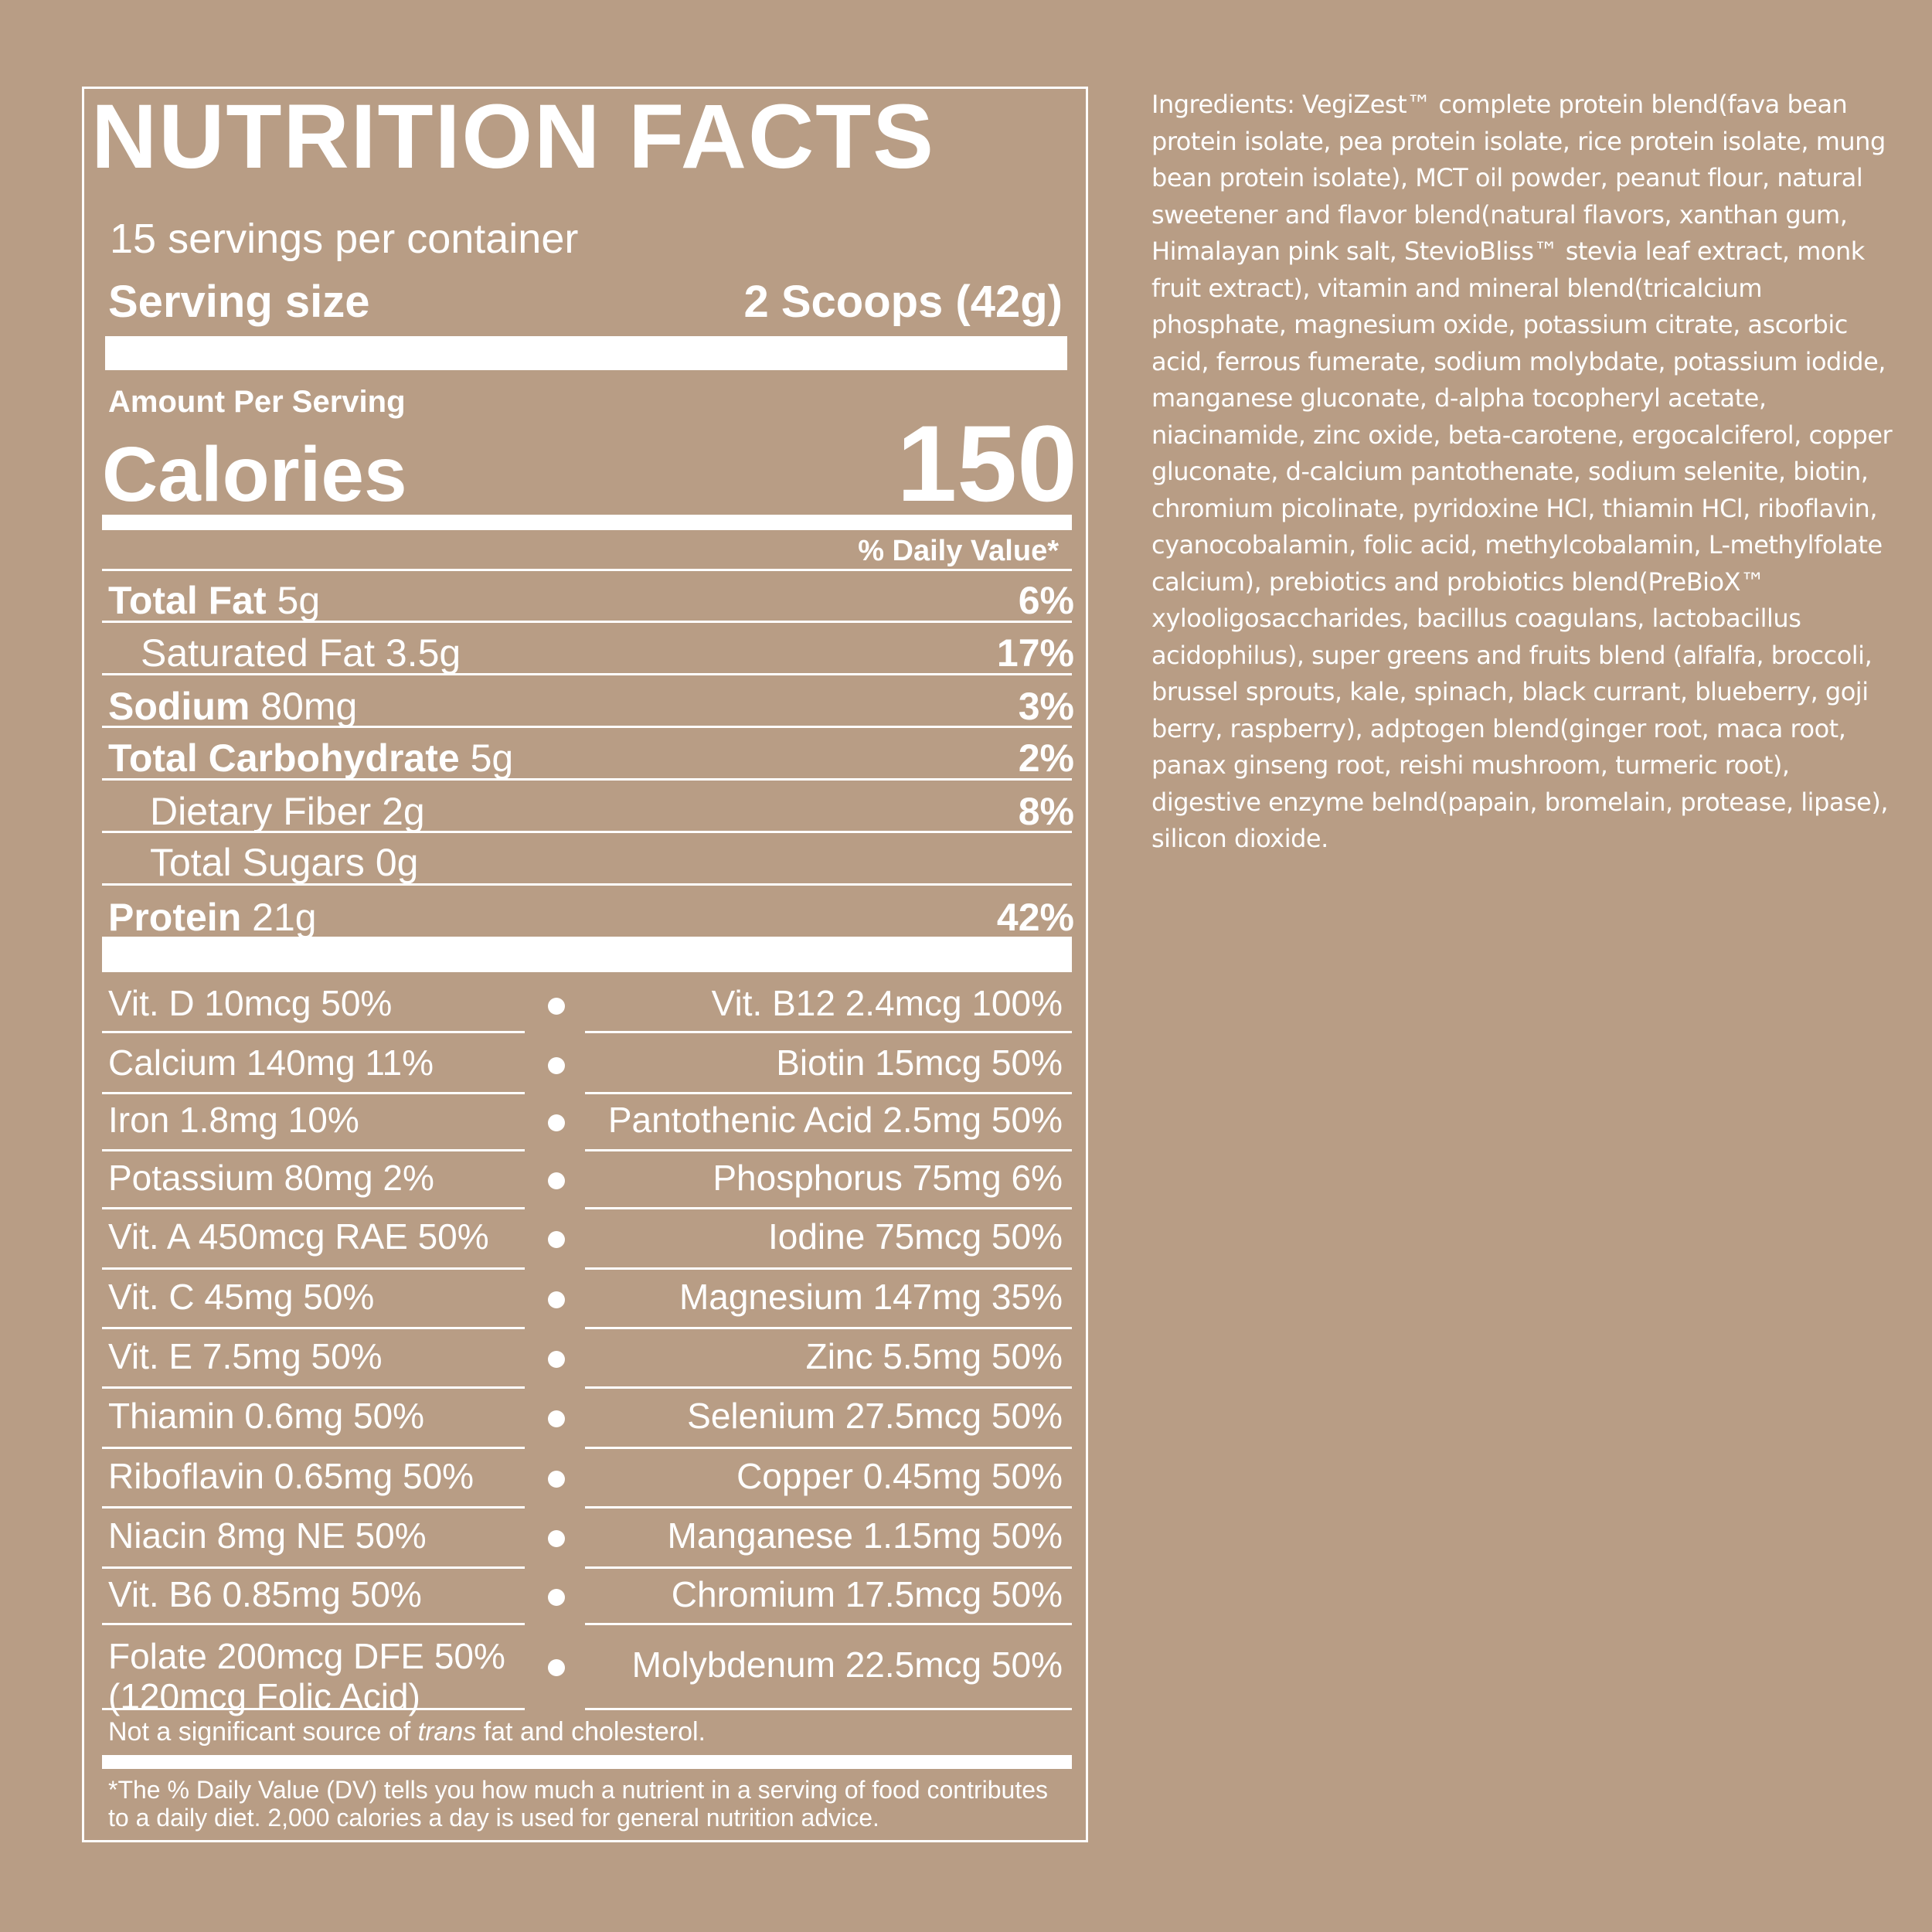  Describe the element at coordinates (591, 863) in the screenshot. I see `nutrient-row-total-sugars: Total Sugars 0g` at that location.